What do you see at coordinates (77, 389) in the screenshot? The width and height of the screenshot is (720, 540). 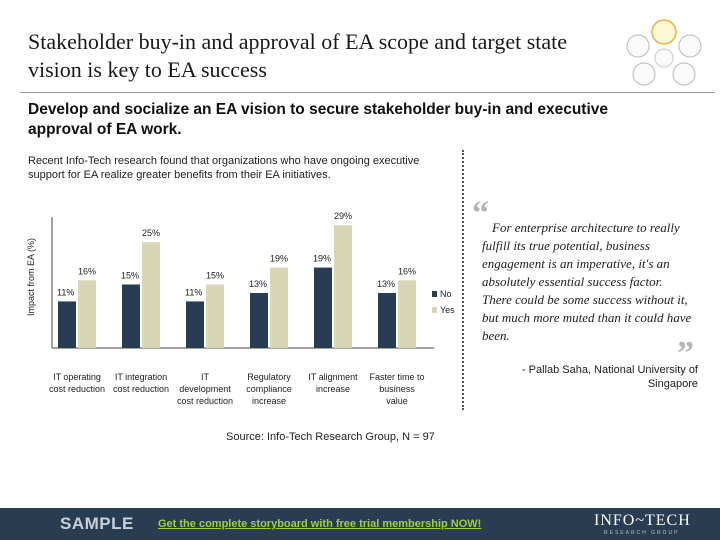 I see `category-label-0: cost reduction` at bounding box center [77, 389].